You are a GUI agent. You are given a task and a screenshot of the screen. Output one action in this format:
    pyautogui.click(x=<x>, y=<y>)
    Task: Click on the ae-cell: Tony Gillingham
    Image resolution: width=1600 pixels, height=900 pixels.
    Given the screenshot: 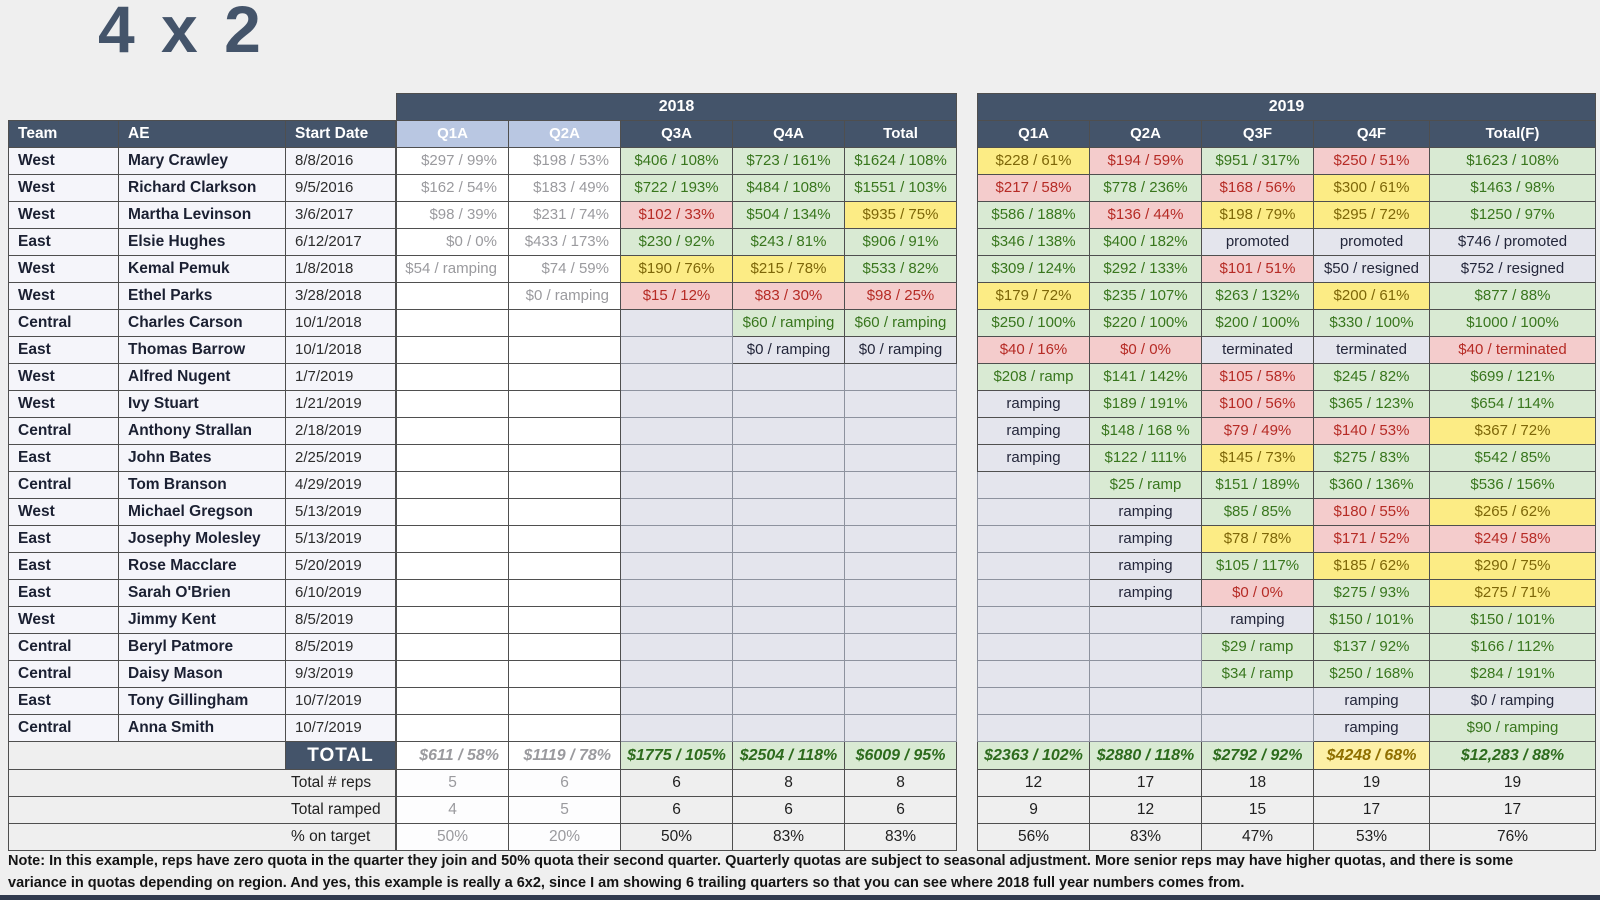 What is the action you would take?
    pyautogui.click(x=202, y=701)
    